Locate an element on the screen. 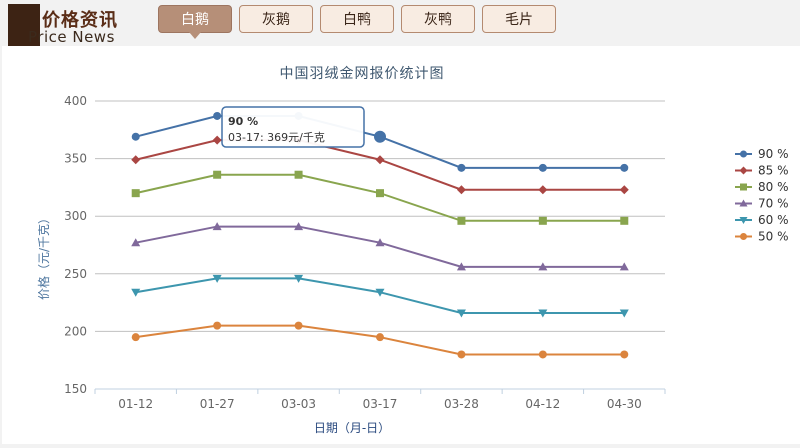 The width and height of the screenshot is (800, 448). legend-label: 60 % is located at coordinates (773, 220).